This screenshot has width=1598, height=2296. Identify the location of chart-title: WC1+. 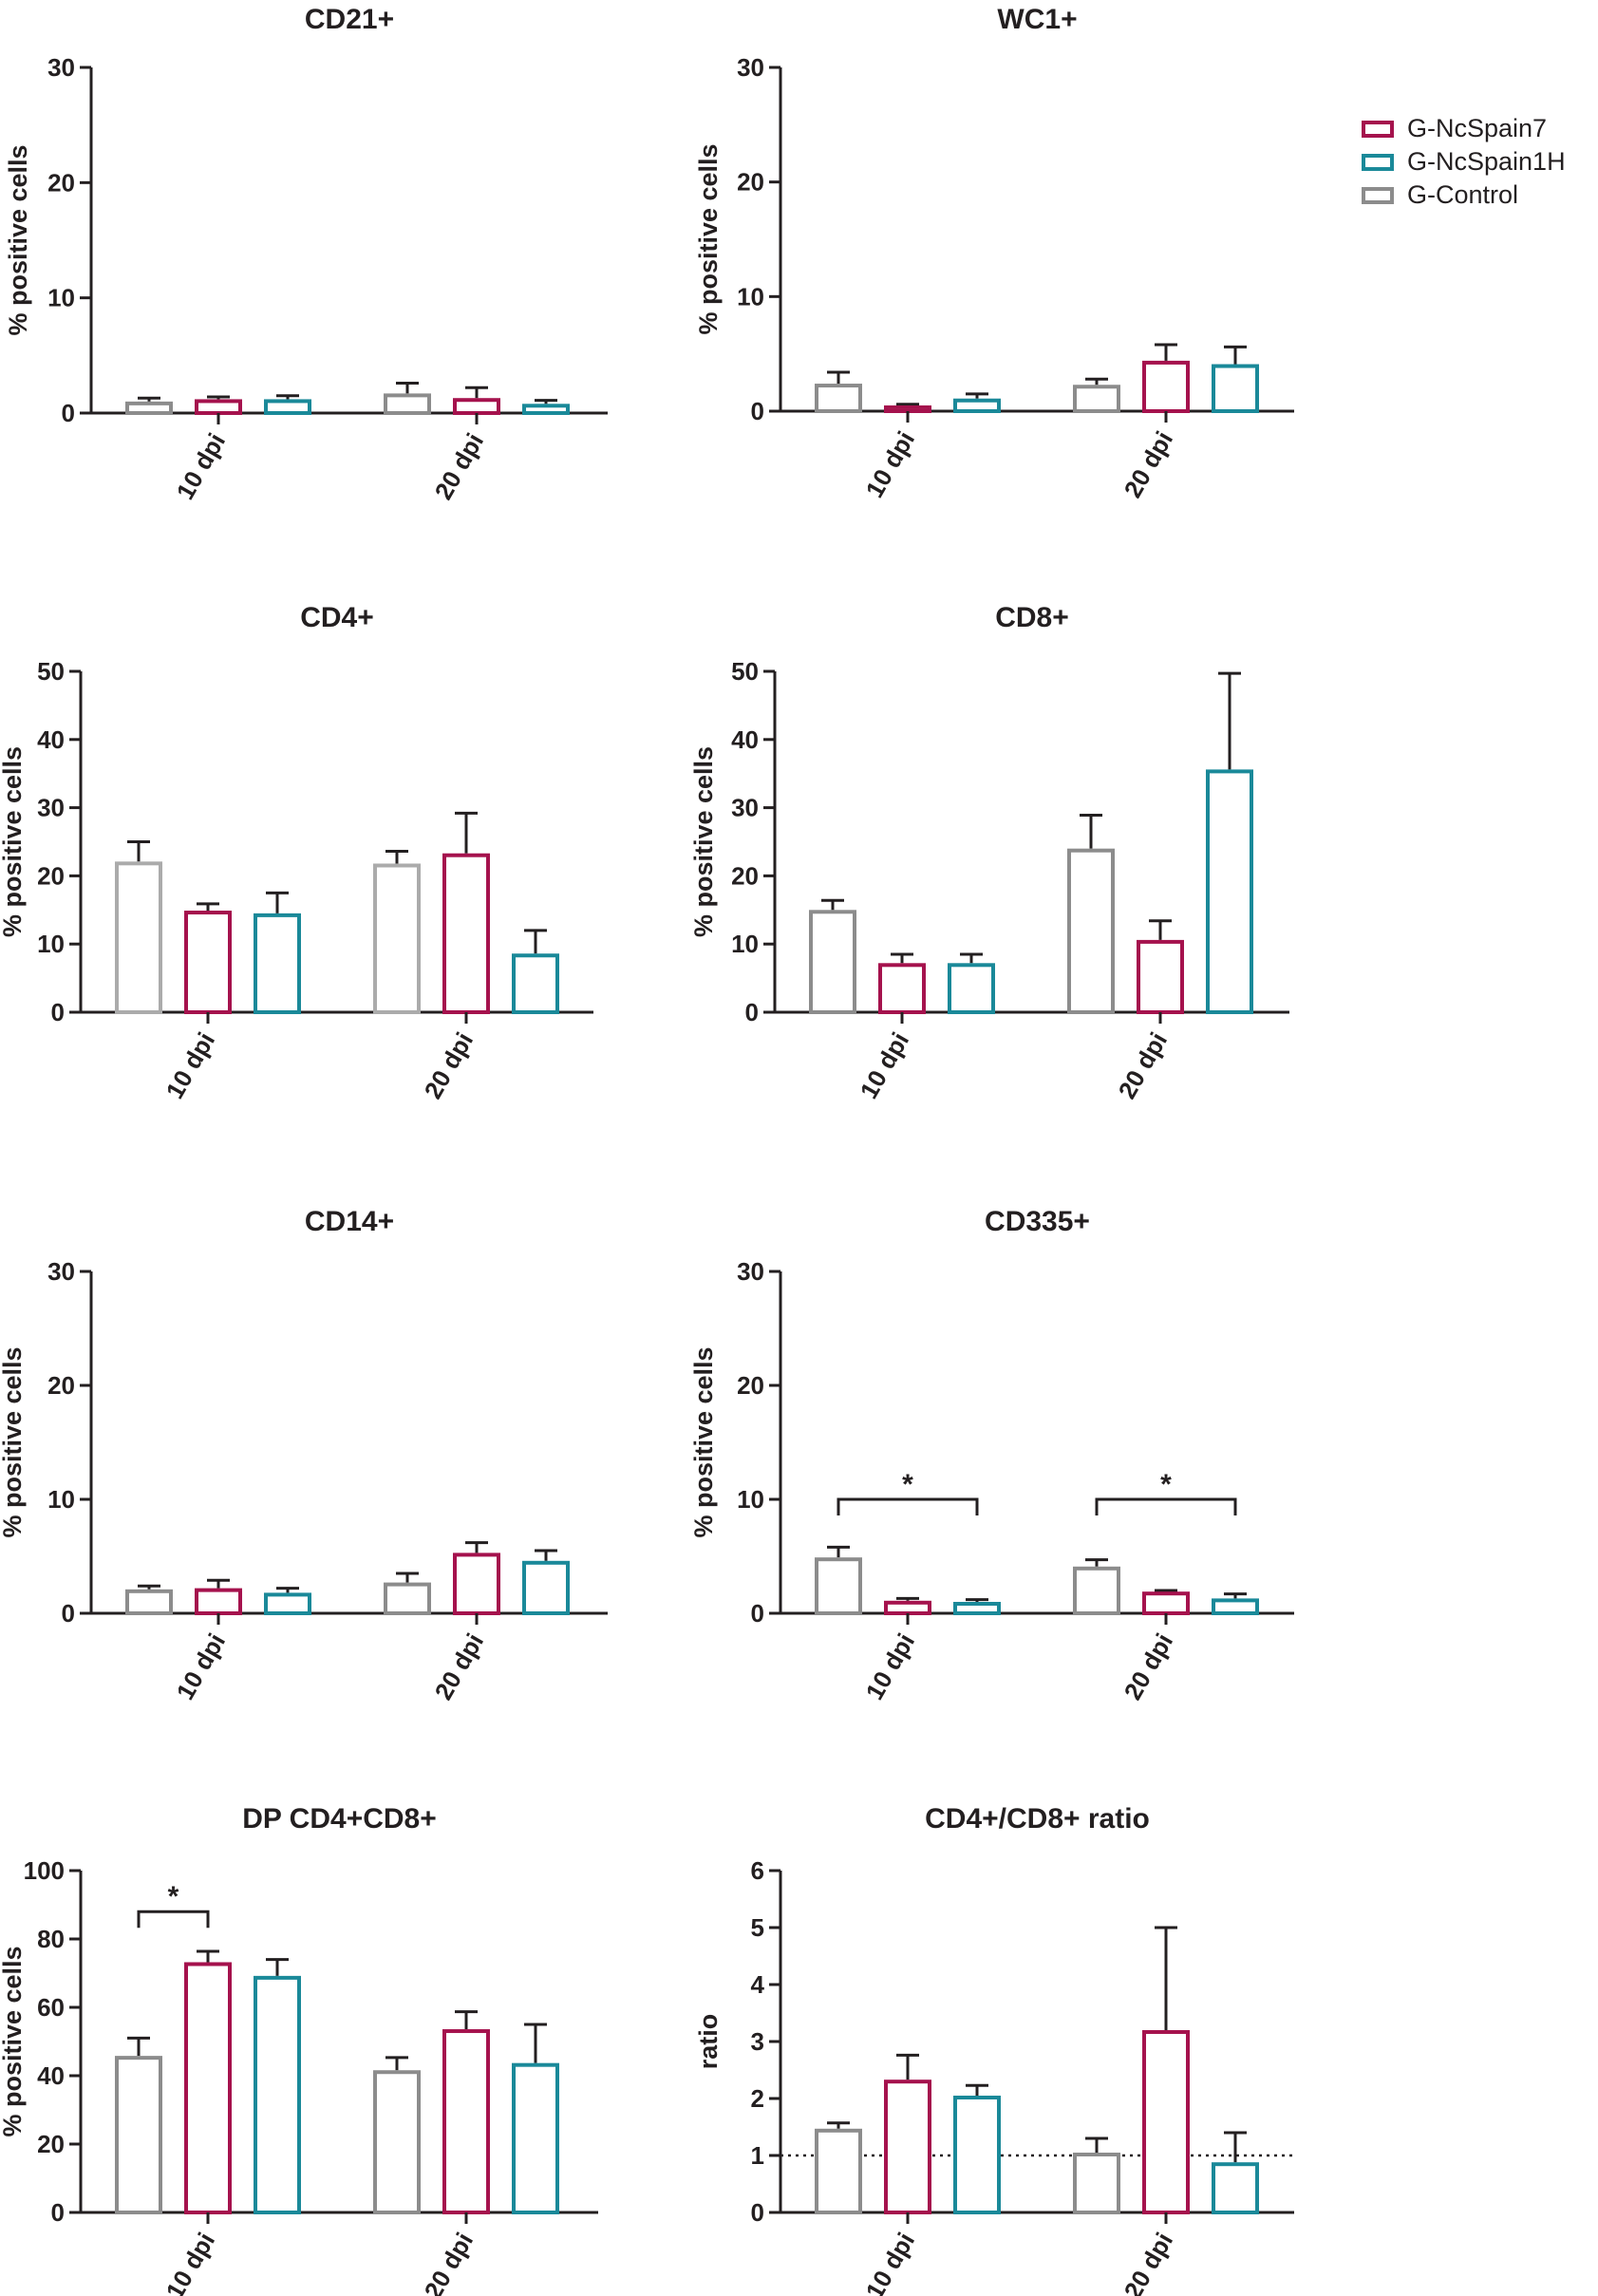
(1037, 19).